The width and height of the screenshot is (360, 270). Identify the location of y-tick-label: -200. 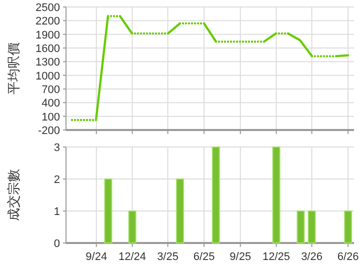
(49, 131).